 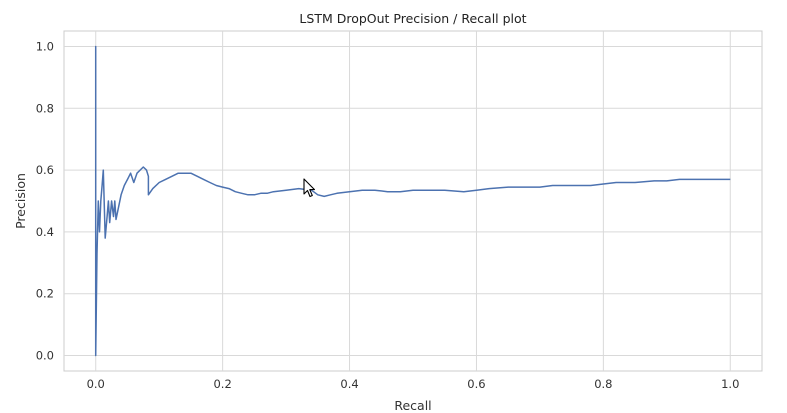 What do you see at coordinates (45, 170) in the screenshot?
I see `y-tick-label: 0.6` at bounding box center [45, 170].